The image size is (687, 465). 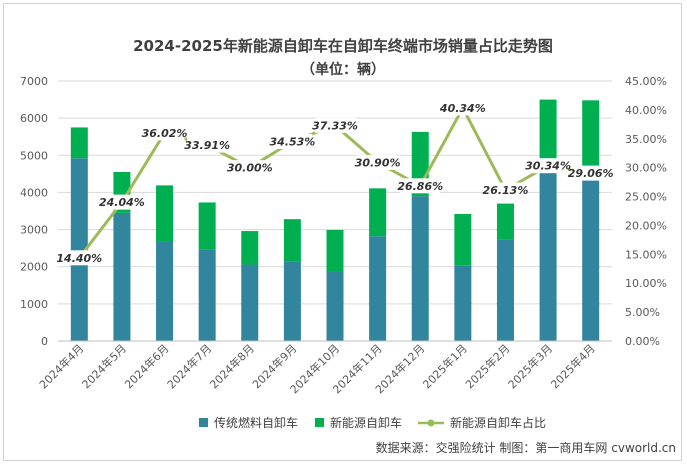 What do you see at coordinates (34, 267) in the screenshot?
I see `left-tick-label: 2000` at bounding box center [34, 267].